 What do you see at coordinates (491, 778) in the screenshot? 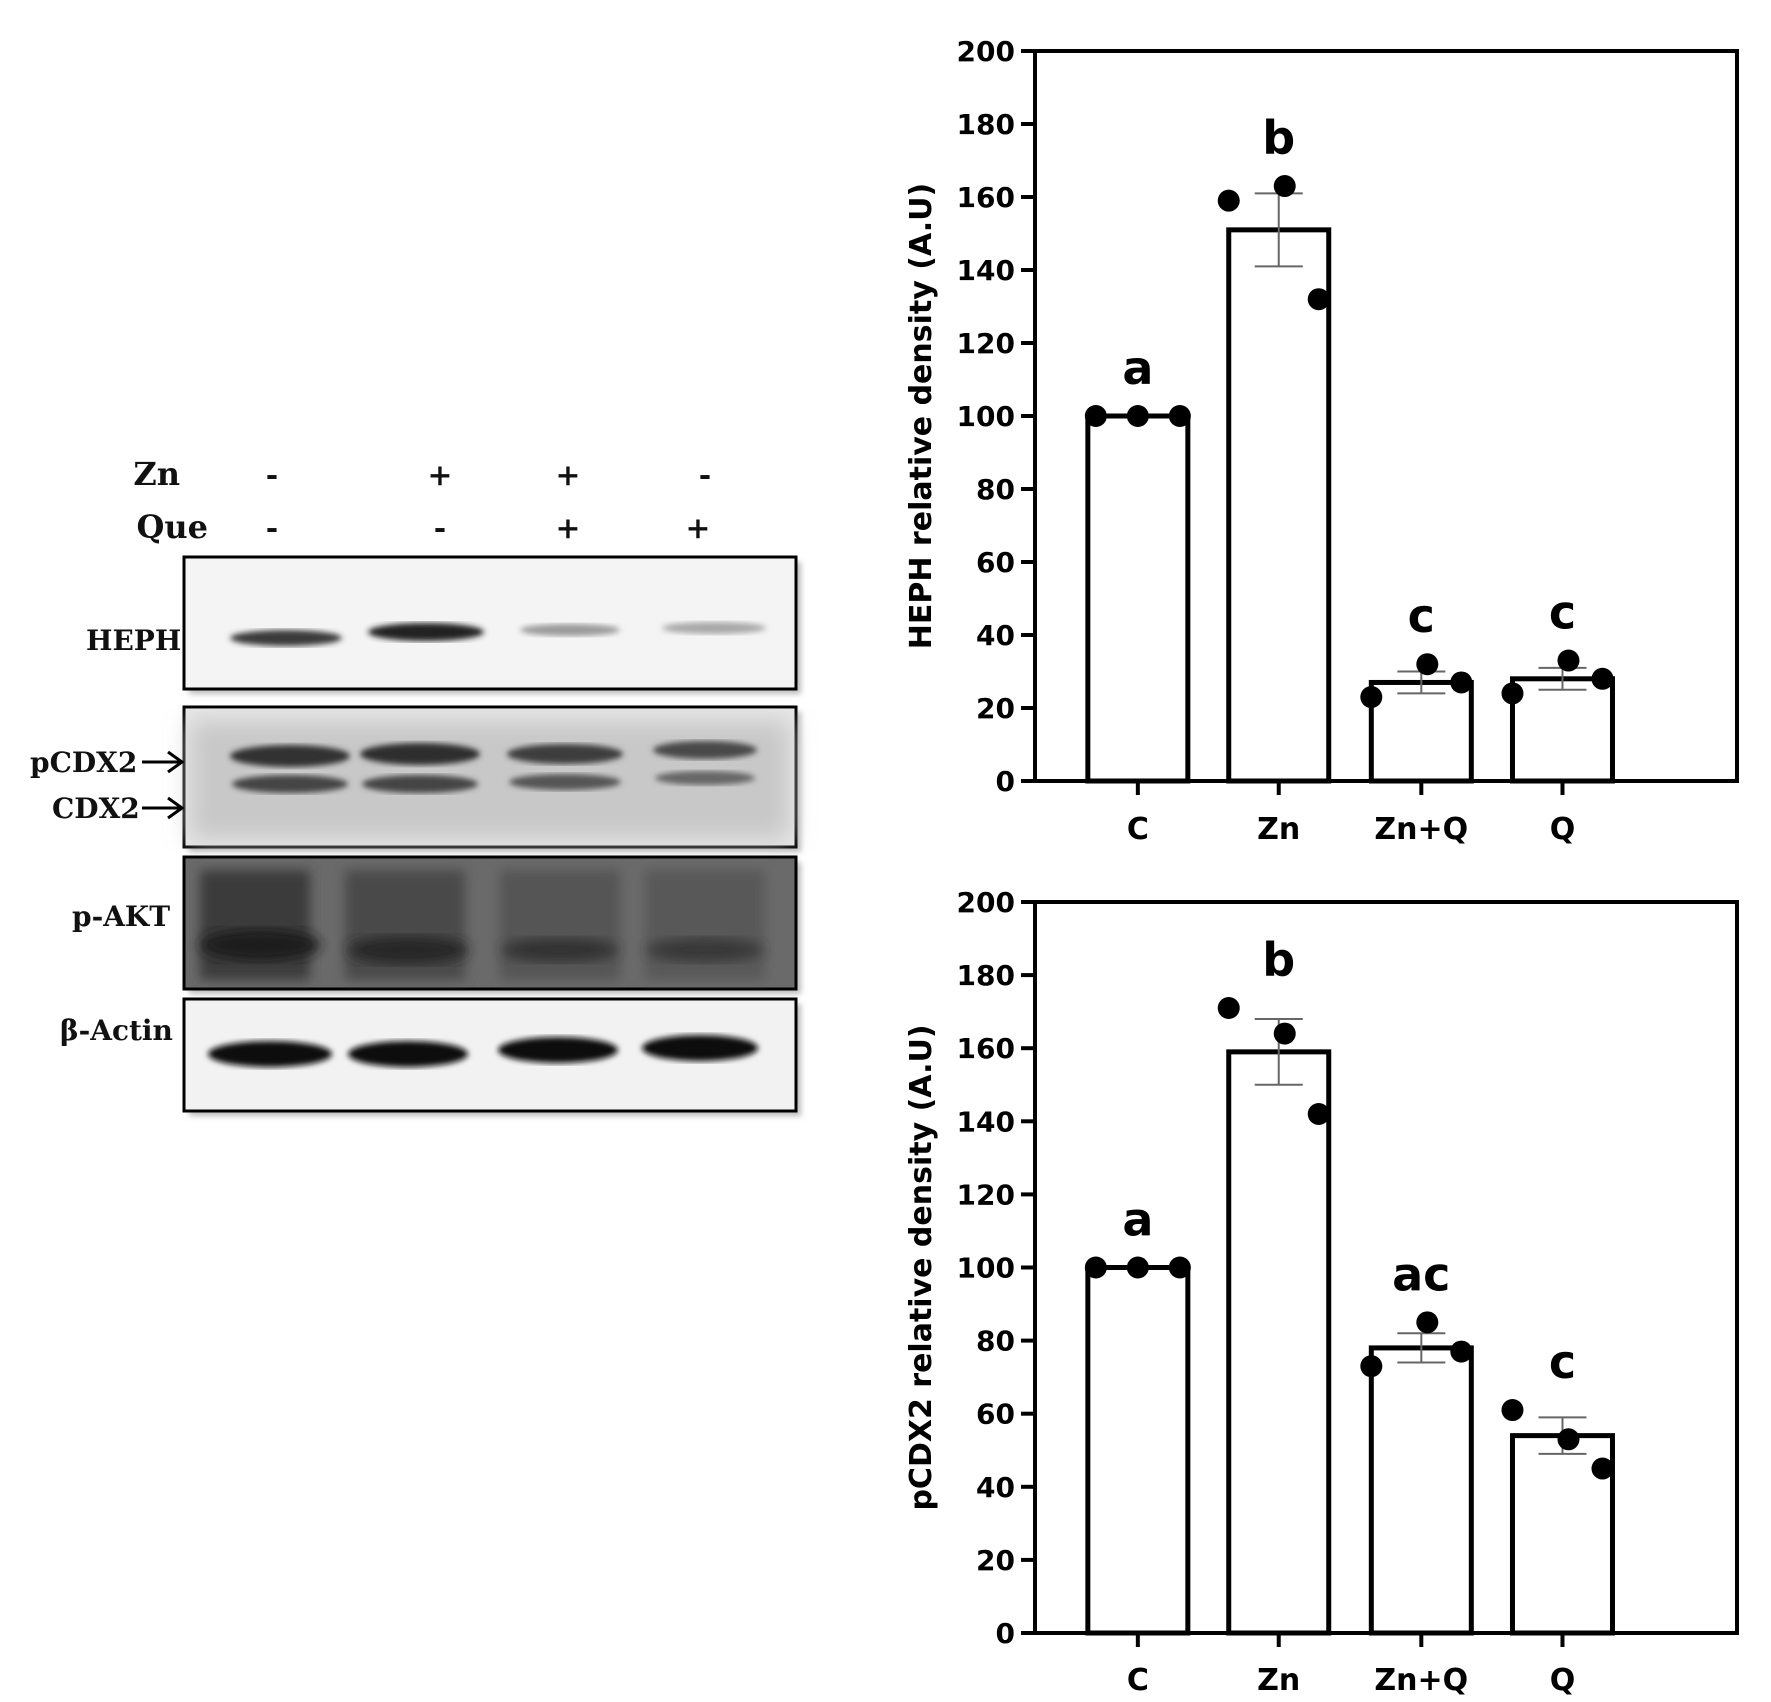
I see `blot-panel-cdx2` at bounding box center [491, 778].